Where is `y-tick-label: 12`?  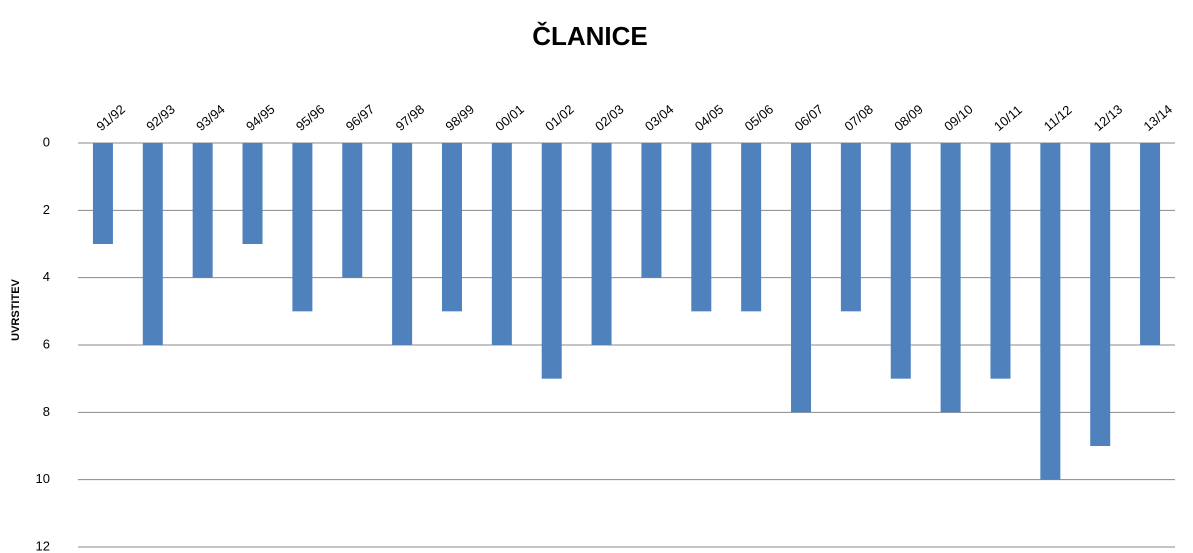 y-tick-label: 12 is located at coordinates (43, 545).